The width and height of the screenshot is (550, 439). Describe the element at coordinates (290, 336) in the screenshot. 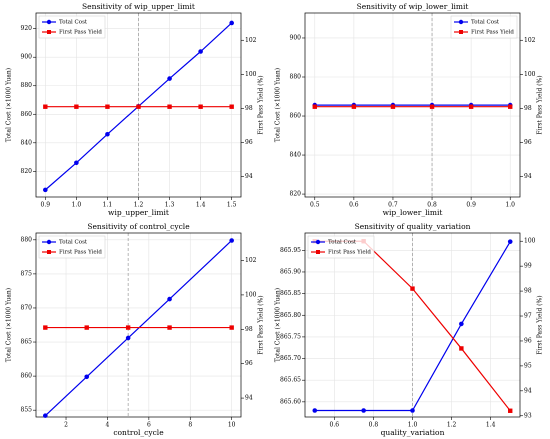

I see `y-tick-label: 865.75` at that location.